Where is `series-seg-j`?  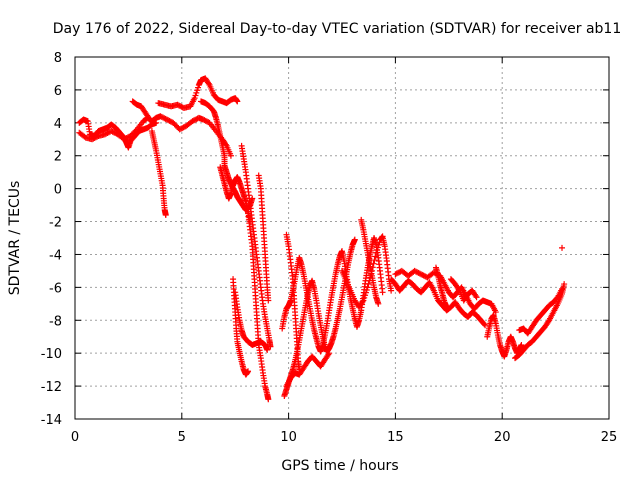
series-seg-j is located at coordinates (251, 321).